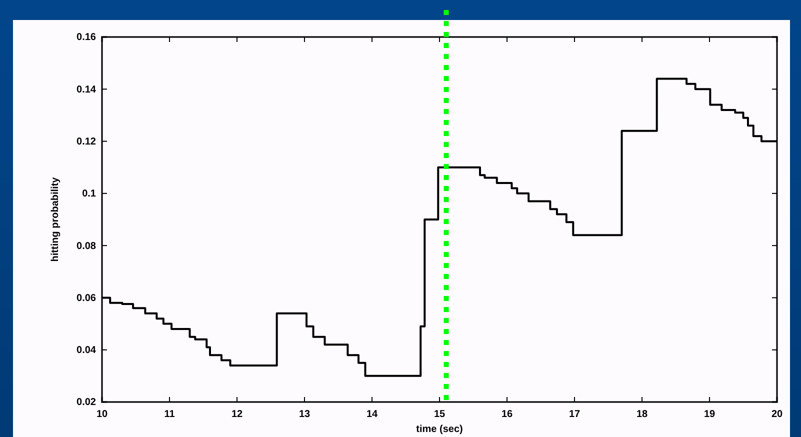 The height and width of the screenshot is (437, 801). Describe the element at coordinates (574, 414) in the screenshot. I see `x-tick-label: 17` at that location.